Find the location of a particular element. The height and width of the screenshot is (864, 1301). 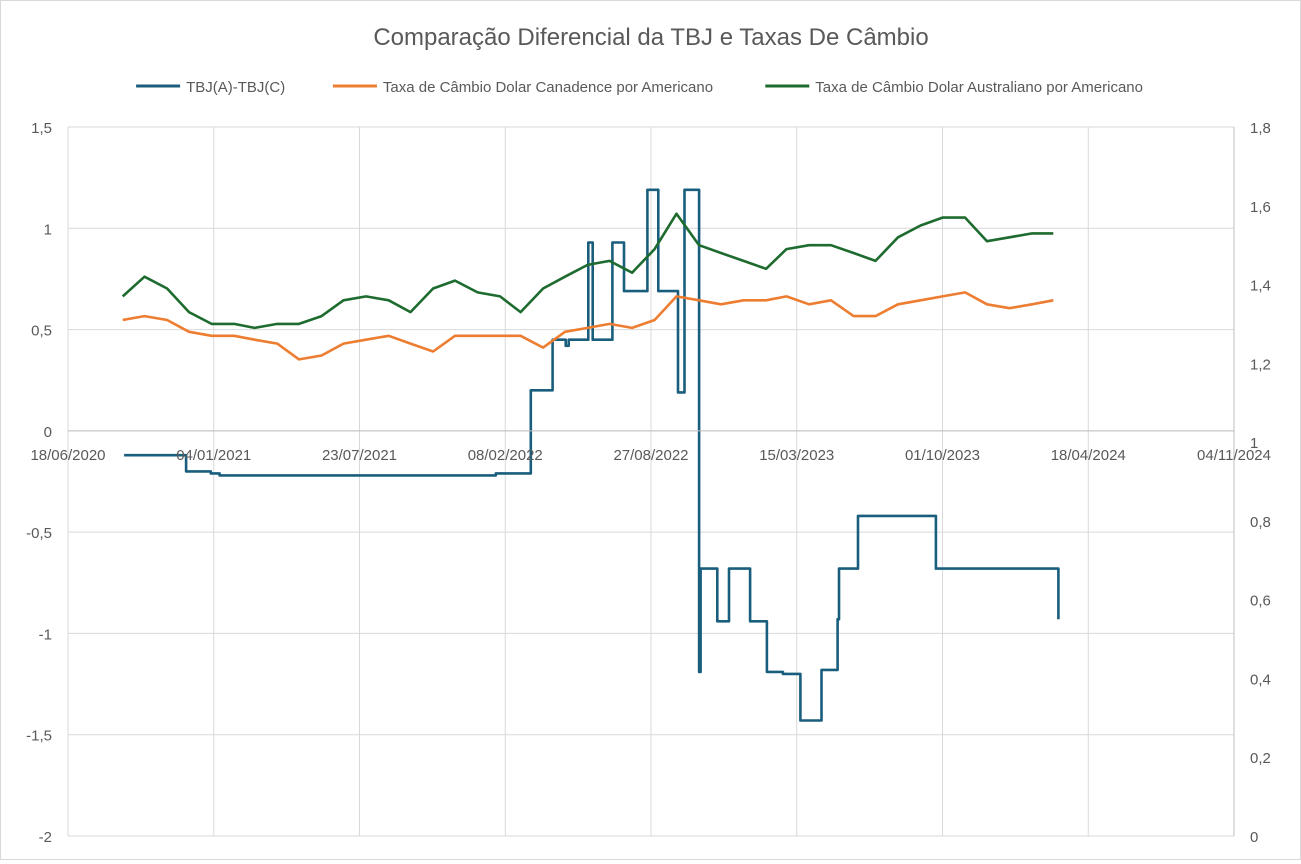

legend-label-1: TBJ(A)-TBJ(C) is located at coordinates (235, 87).